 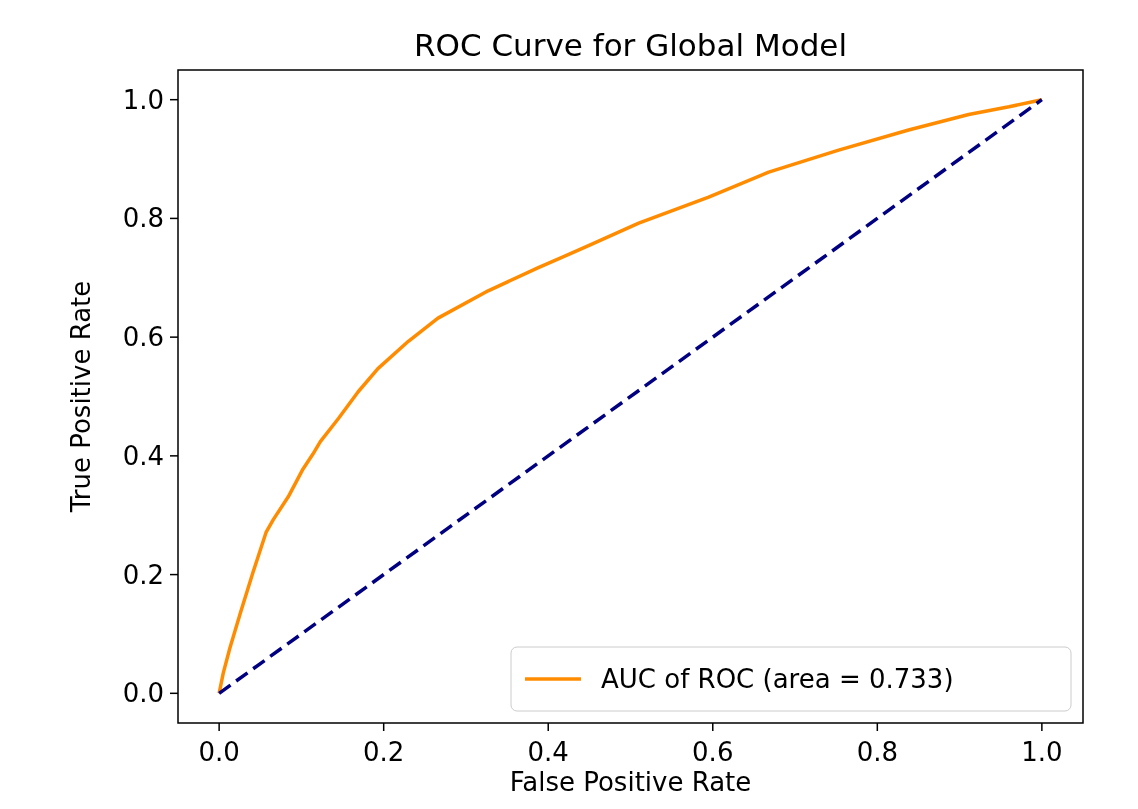 I want to click on y-tick-label: 0.0, so click(x=143, y=693).